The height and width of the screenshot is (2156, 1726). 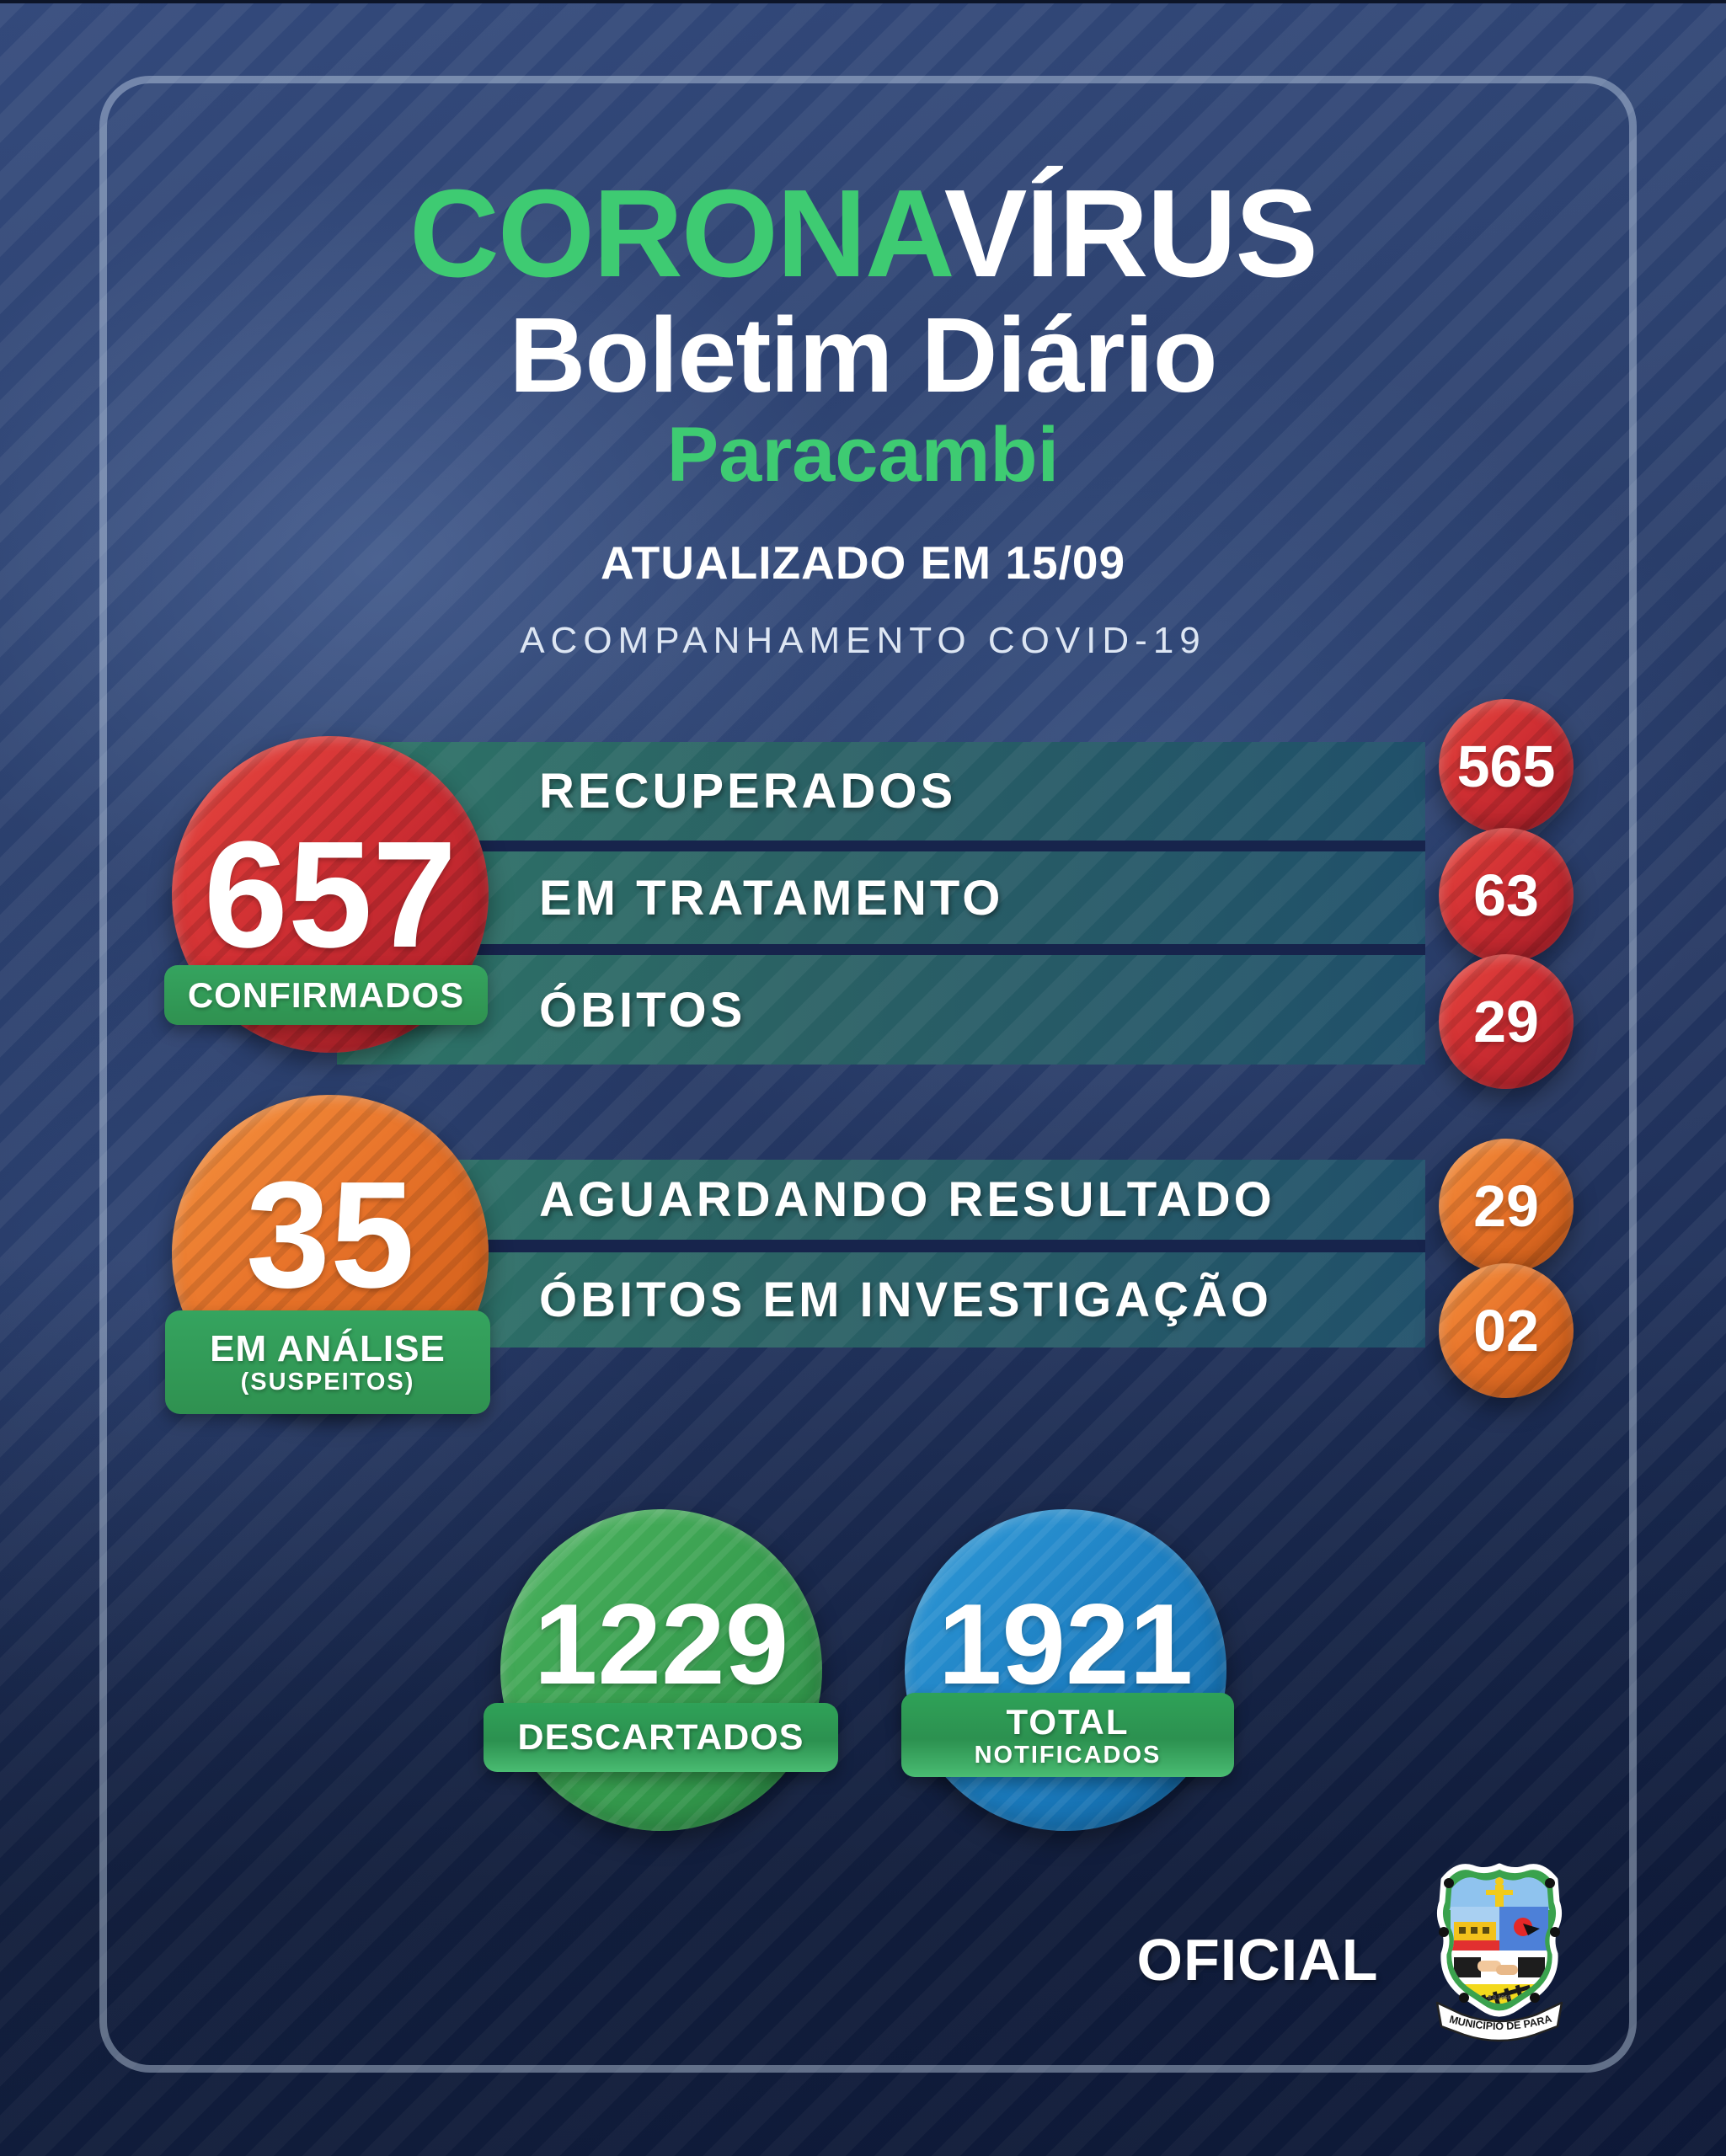 What do you see at coordinates (881, 1010) in the screenshot?
I see `stat-bar-obitos: ÓBITOS` at bounding box center [881, 1010].